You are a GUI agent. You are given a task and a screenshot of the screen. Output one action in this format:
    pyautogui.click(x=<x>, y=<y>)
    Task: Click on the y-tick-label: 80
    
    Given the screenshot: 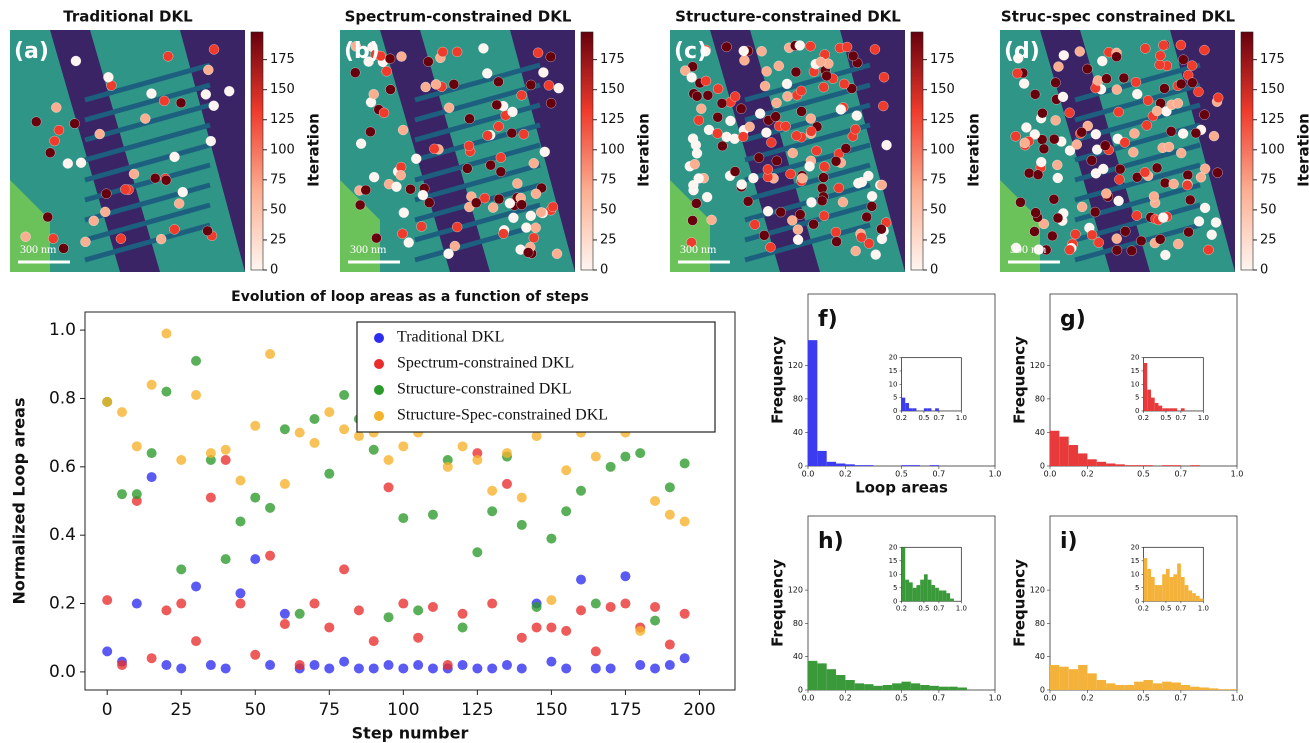 What is the action you would take?
    pyautogui.click(x=798, y=398)
    